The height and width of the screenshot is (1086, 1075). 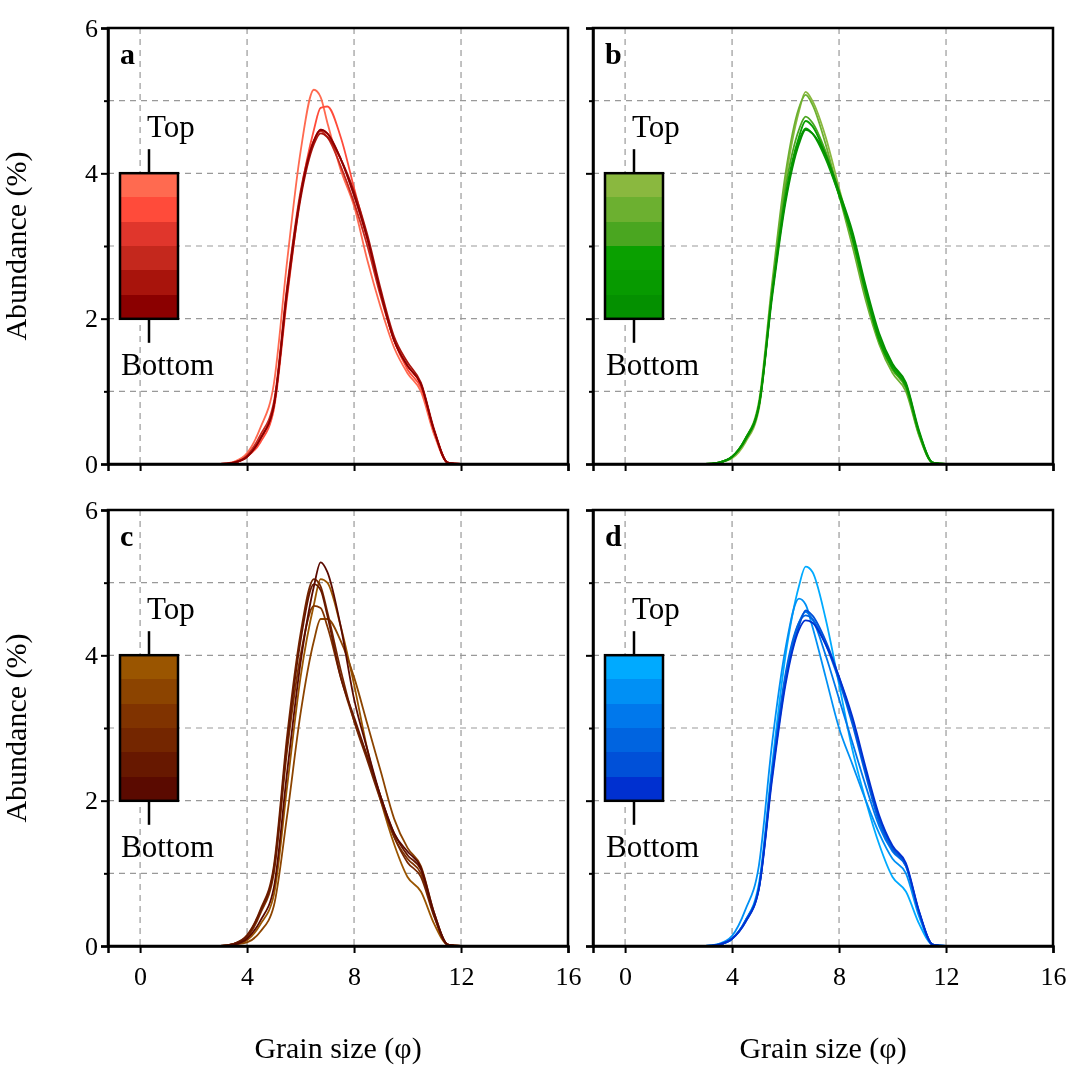 I want to click on chart-title: c, so click(x=127, y=535).